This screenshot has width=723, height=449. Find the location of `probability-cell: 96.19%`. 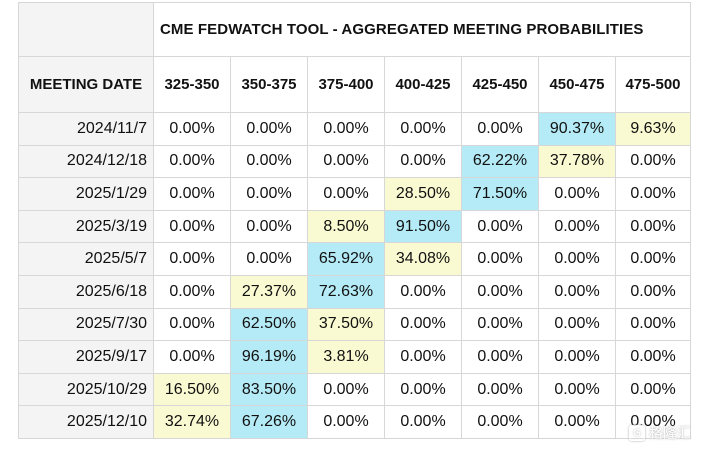

probability-cell: 96.19% is located at coordinates (269, 357).